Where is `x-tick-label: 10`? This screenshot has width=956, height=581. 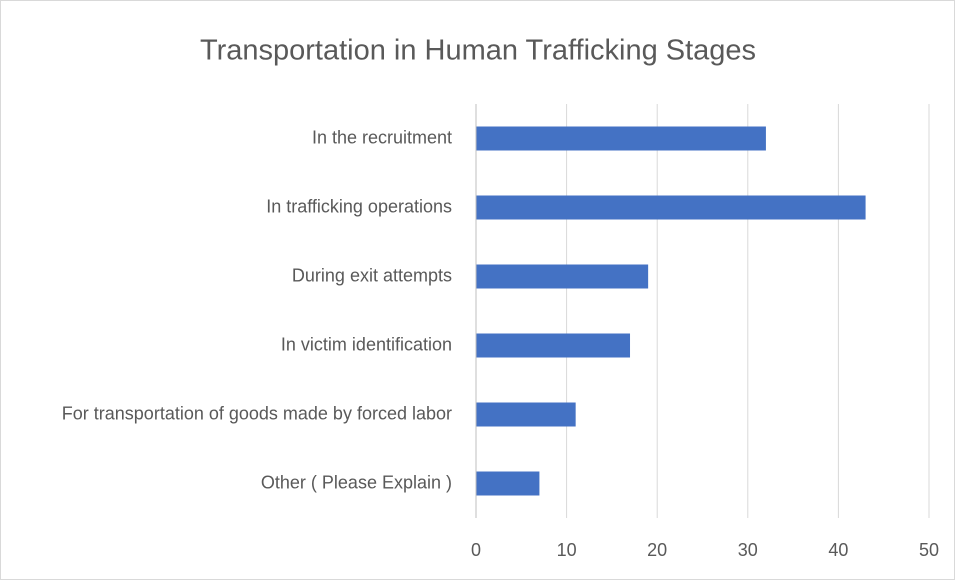
x-tick-label: 10 is located at coordinates (567, 550).